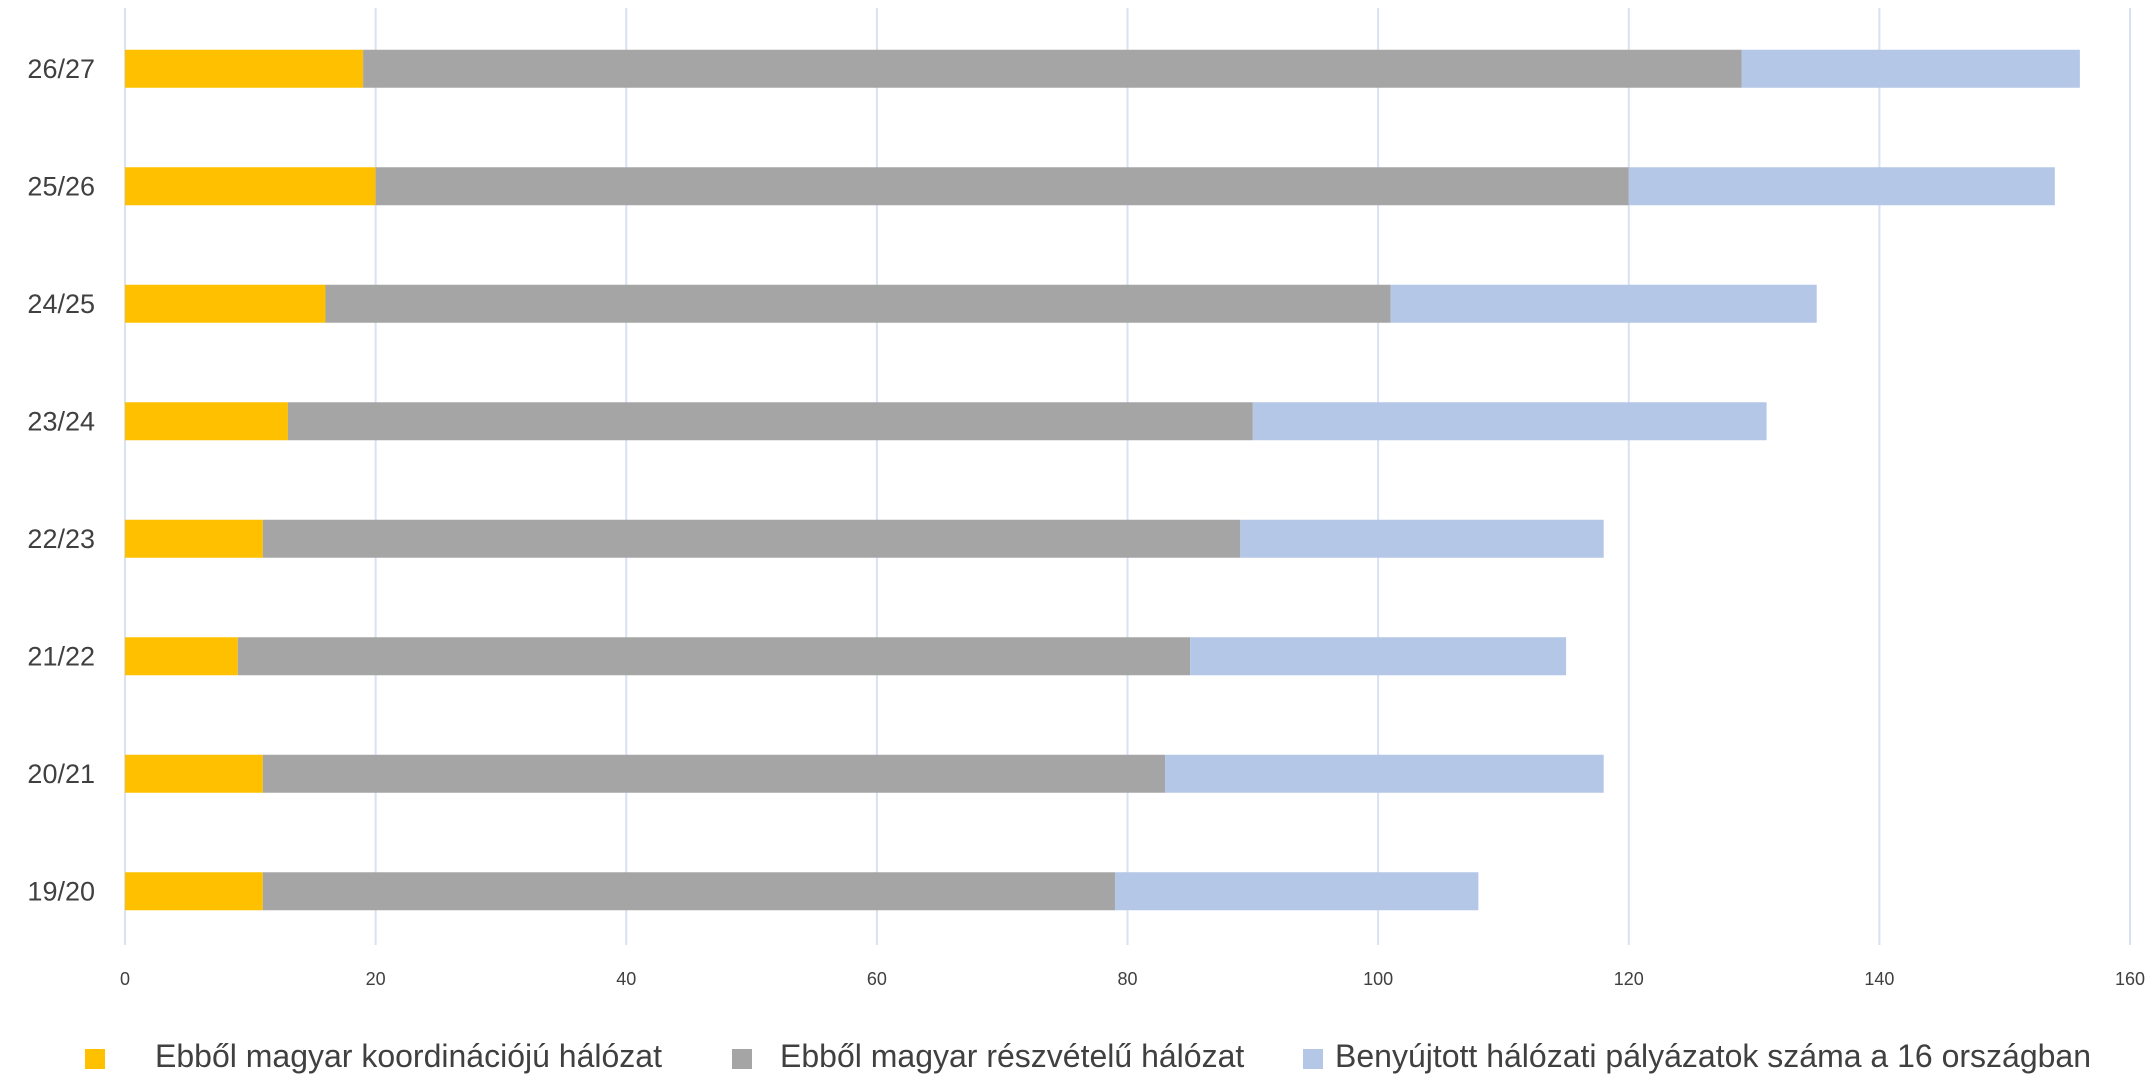  I want to click on category-label: 20/21, so click(61, 774).